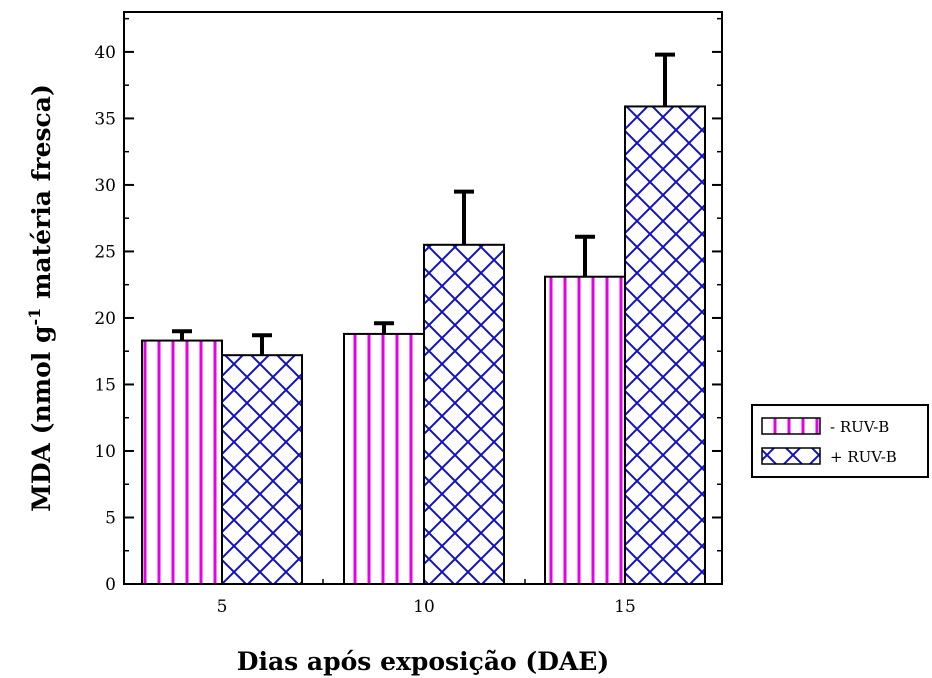  What do you see at coordinates (105, 385) in the screenshot?
I see `y-tick-label: 15` at bounding box center [105, 385].